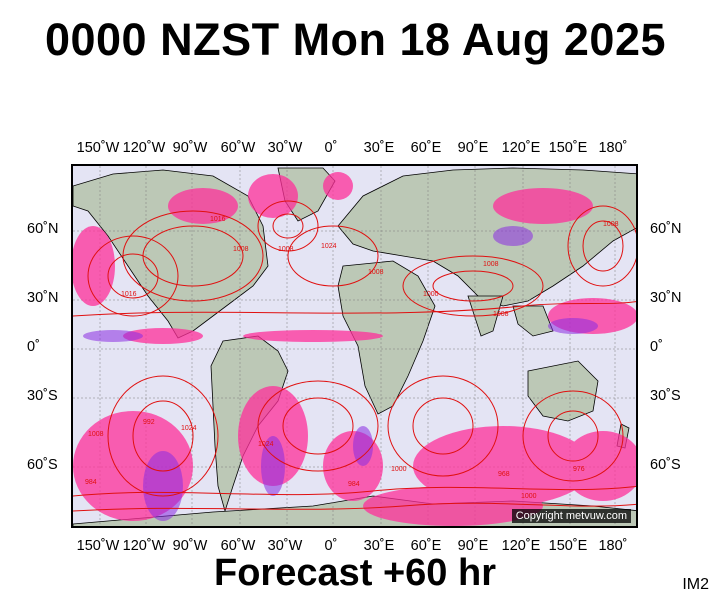 The width and height of the screenshot is (711, 600). I want to click on lat-label-left-60s: 60˚S, so click(42, 465).